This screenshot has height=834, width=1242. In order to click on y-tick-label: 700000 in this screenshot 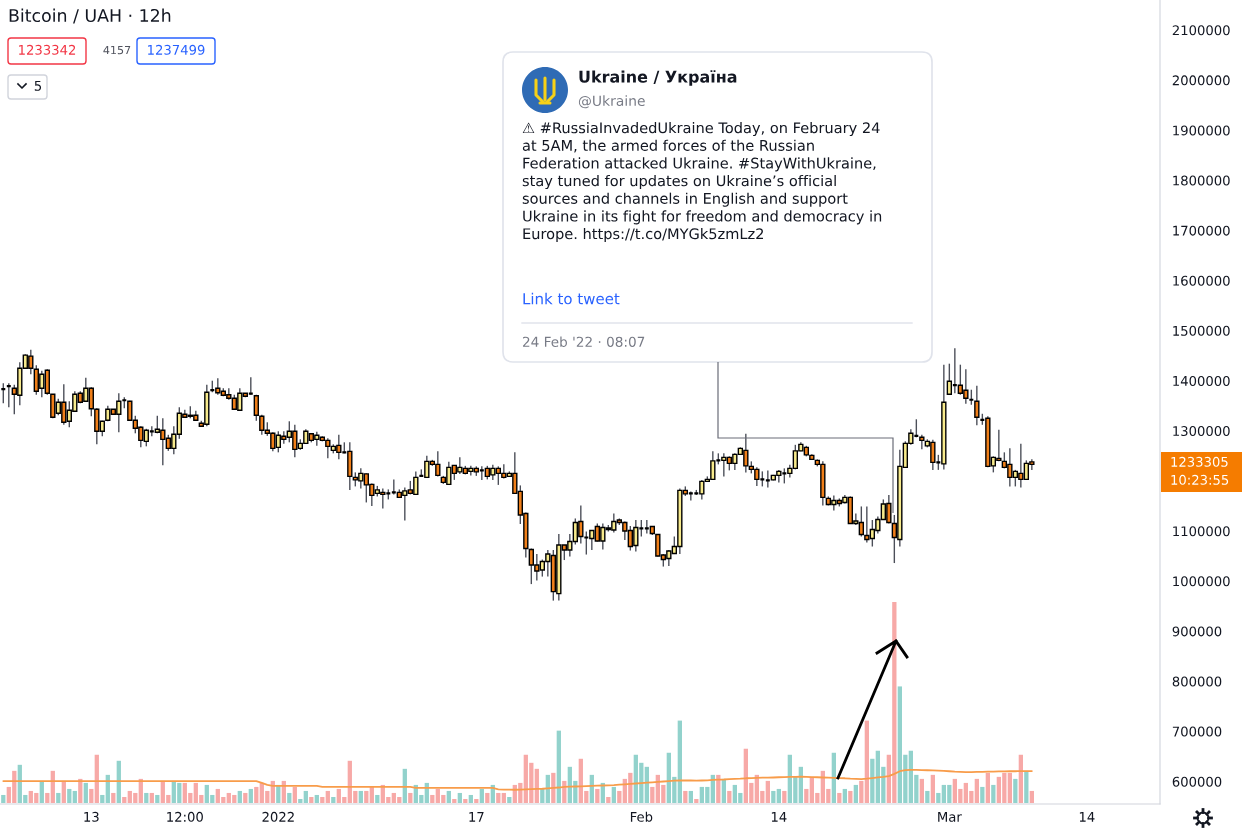, I will do `click(1197, 731)`.